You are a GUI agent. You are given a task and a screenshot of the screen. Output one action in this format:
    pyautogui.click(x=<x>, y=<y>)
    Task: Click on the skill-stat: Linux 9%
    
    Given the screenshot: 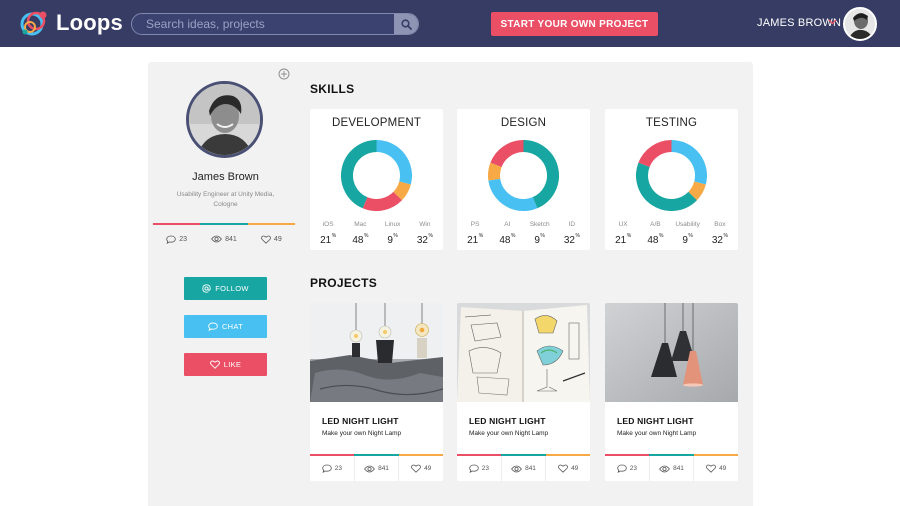 What is the action you would take?
    pyautogui.click(x=393, y=234)
    